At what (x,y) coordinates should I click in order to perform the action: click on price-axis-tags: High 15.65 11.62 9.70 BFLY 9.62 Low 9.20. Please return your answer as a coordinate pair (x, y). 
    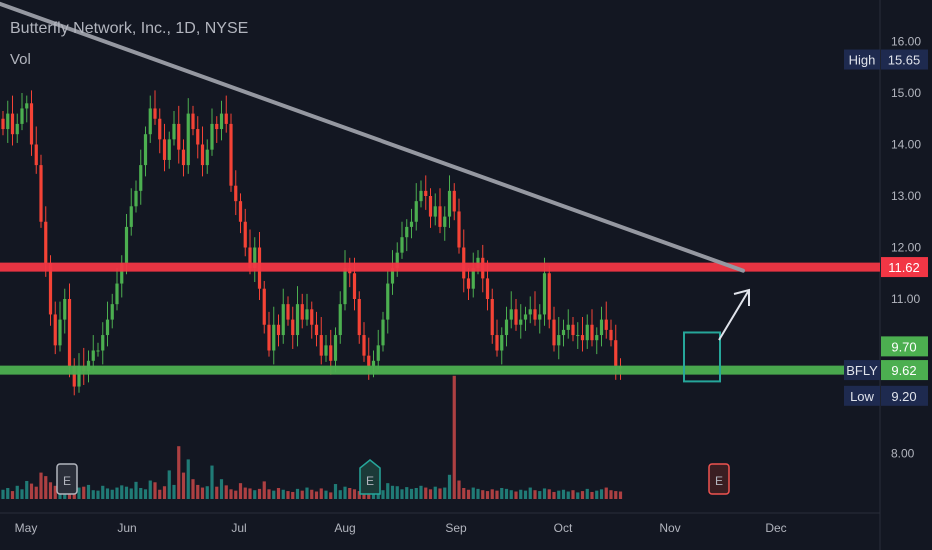
    Looking at the image, I should click on (886, 227).